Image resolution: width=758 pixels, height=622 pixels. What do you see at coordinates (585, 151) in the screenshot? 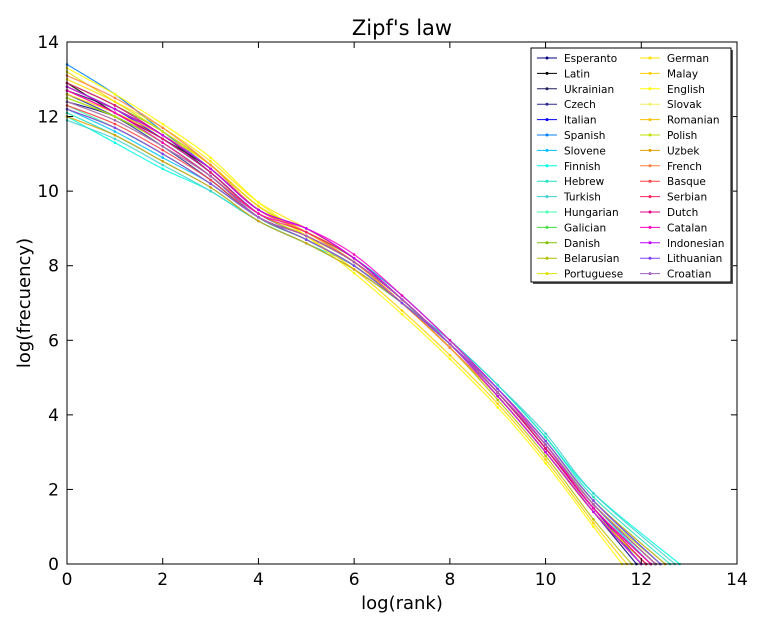
I see `legend-label: Slovene` at bounding box center [585, 151].